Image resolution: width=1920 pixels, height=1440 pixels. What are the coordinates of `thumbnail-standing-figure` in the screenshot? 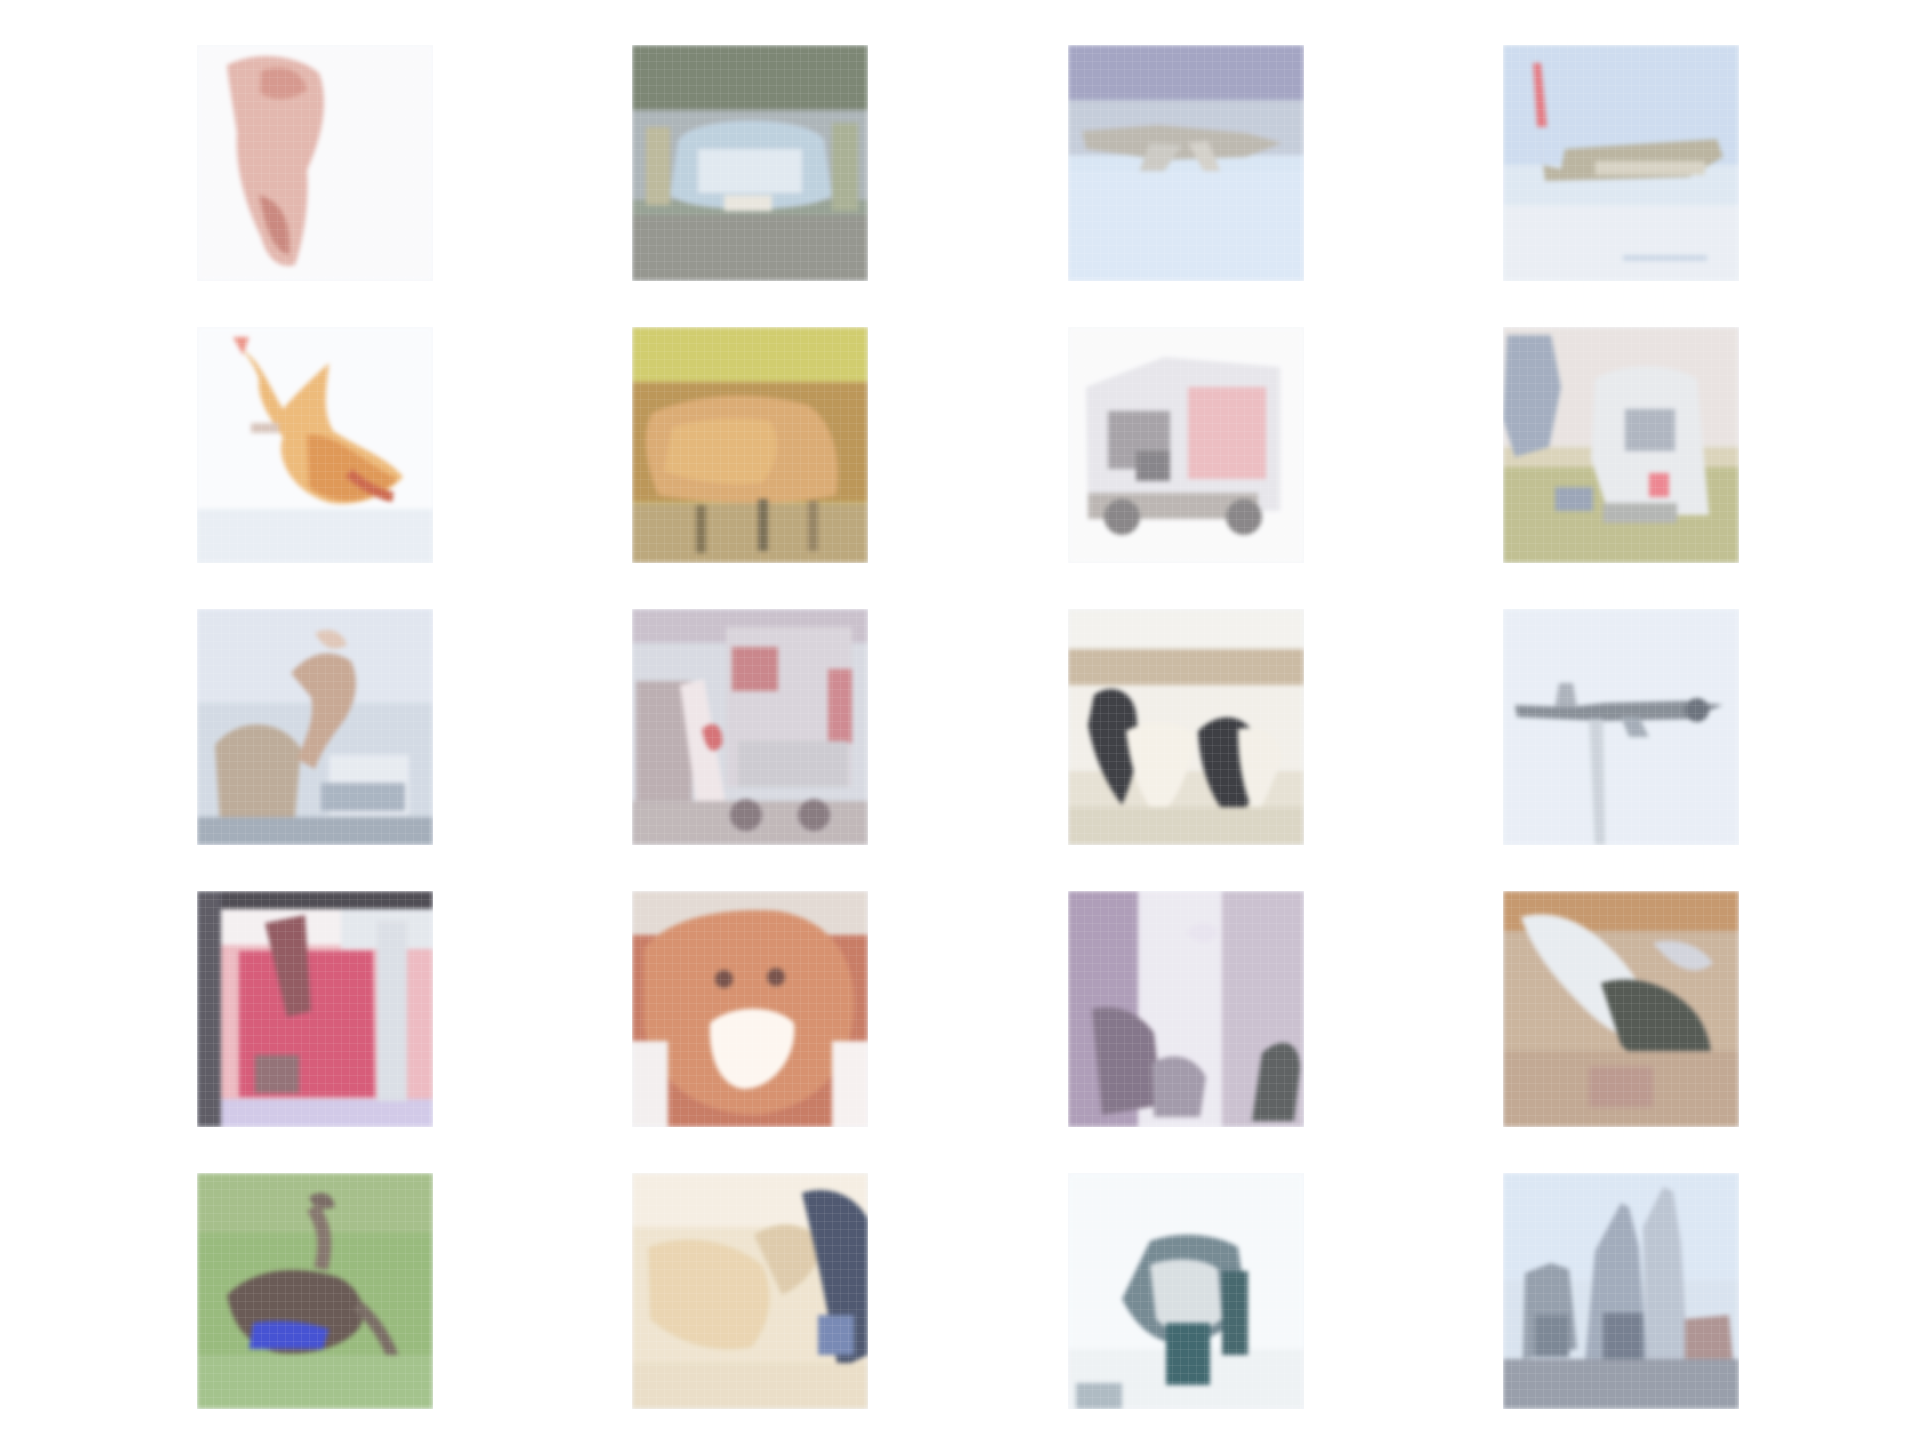 It's located at (315, 163).